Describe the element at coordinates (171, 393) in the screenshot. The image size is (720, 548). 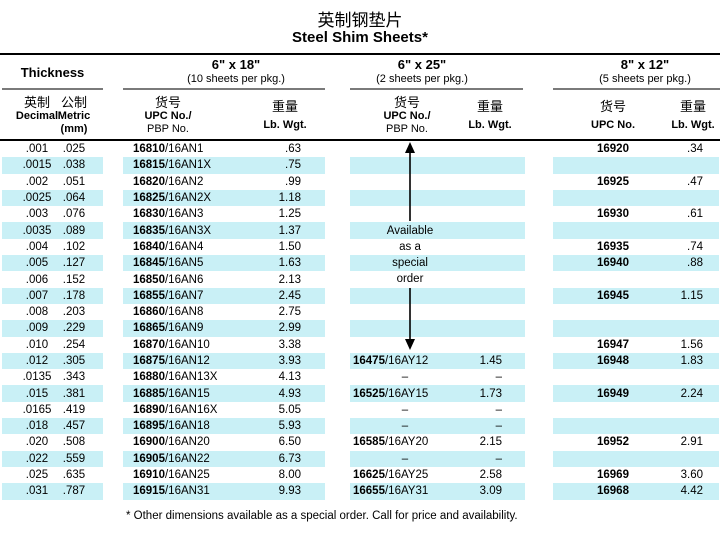
I see `upc-6x18-cell: 16885/16AN15` at that location.